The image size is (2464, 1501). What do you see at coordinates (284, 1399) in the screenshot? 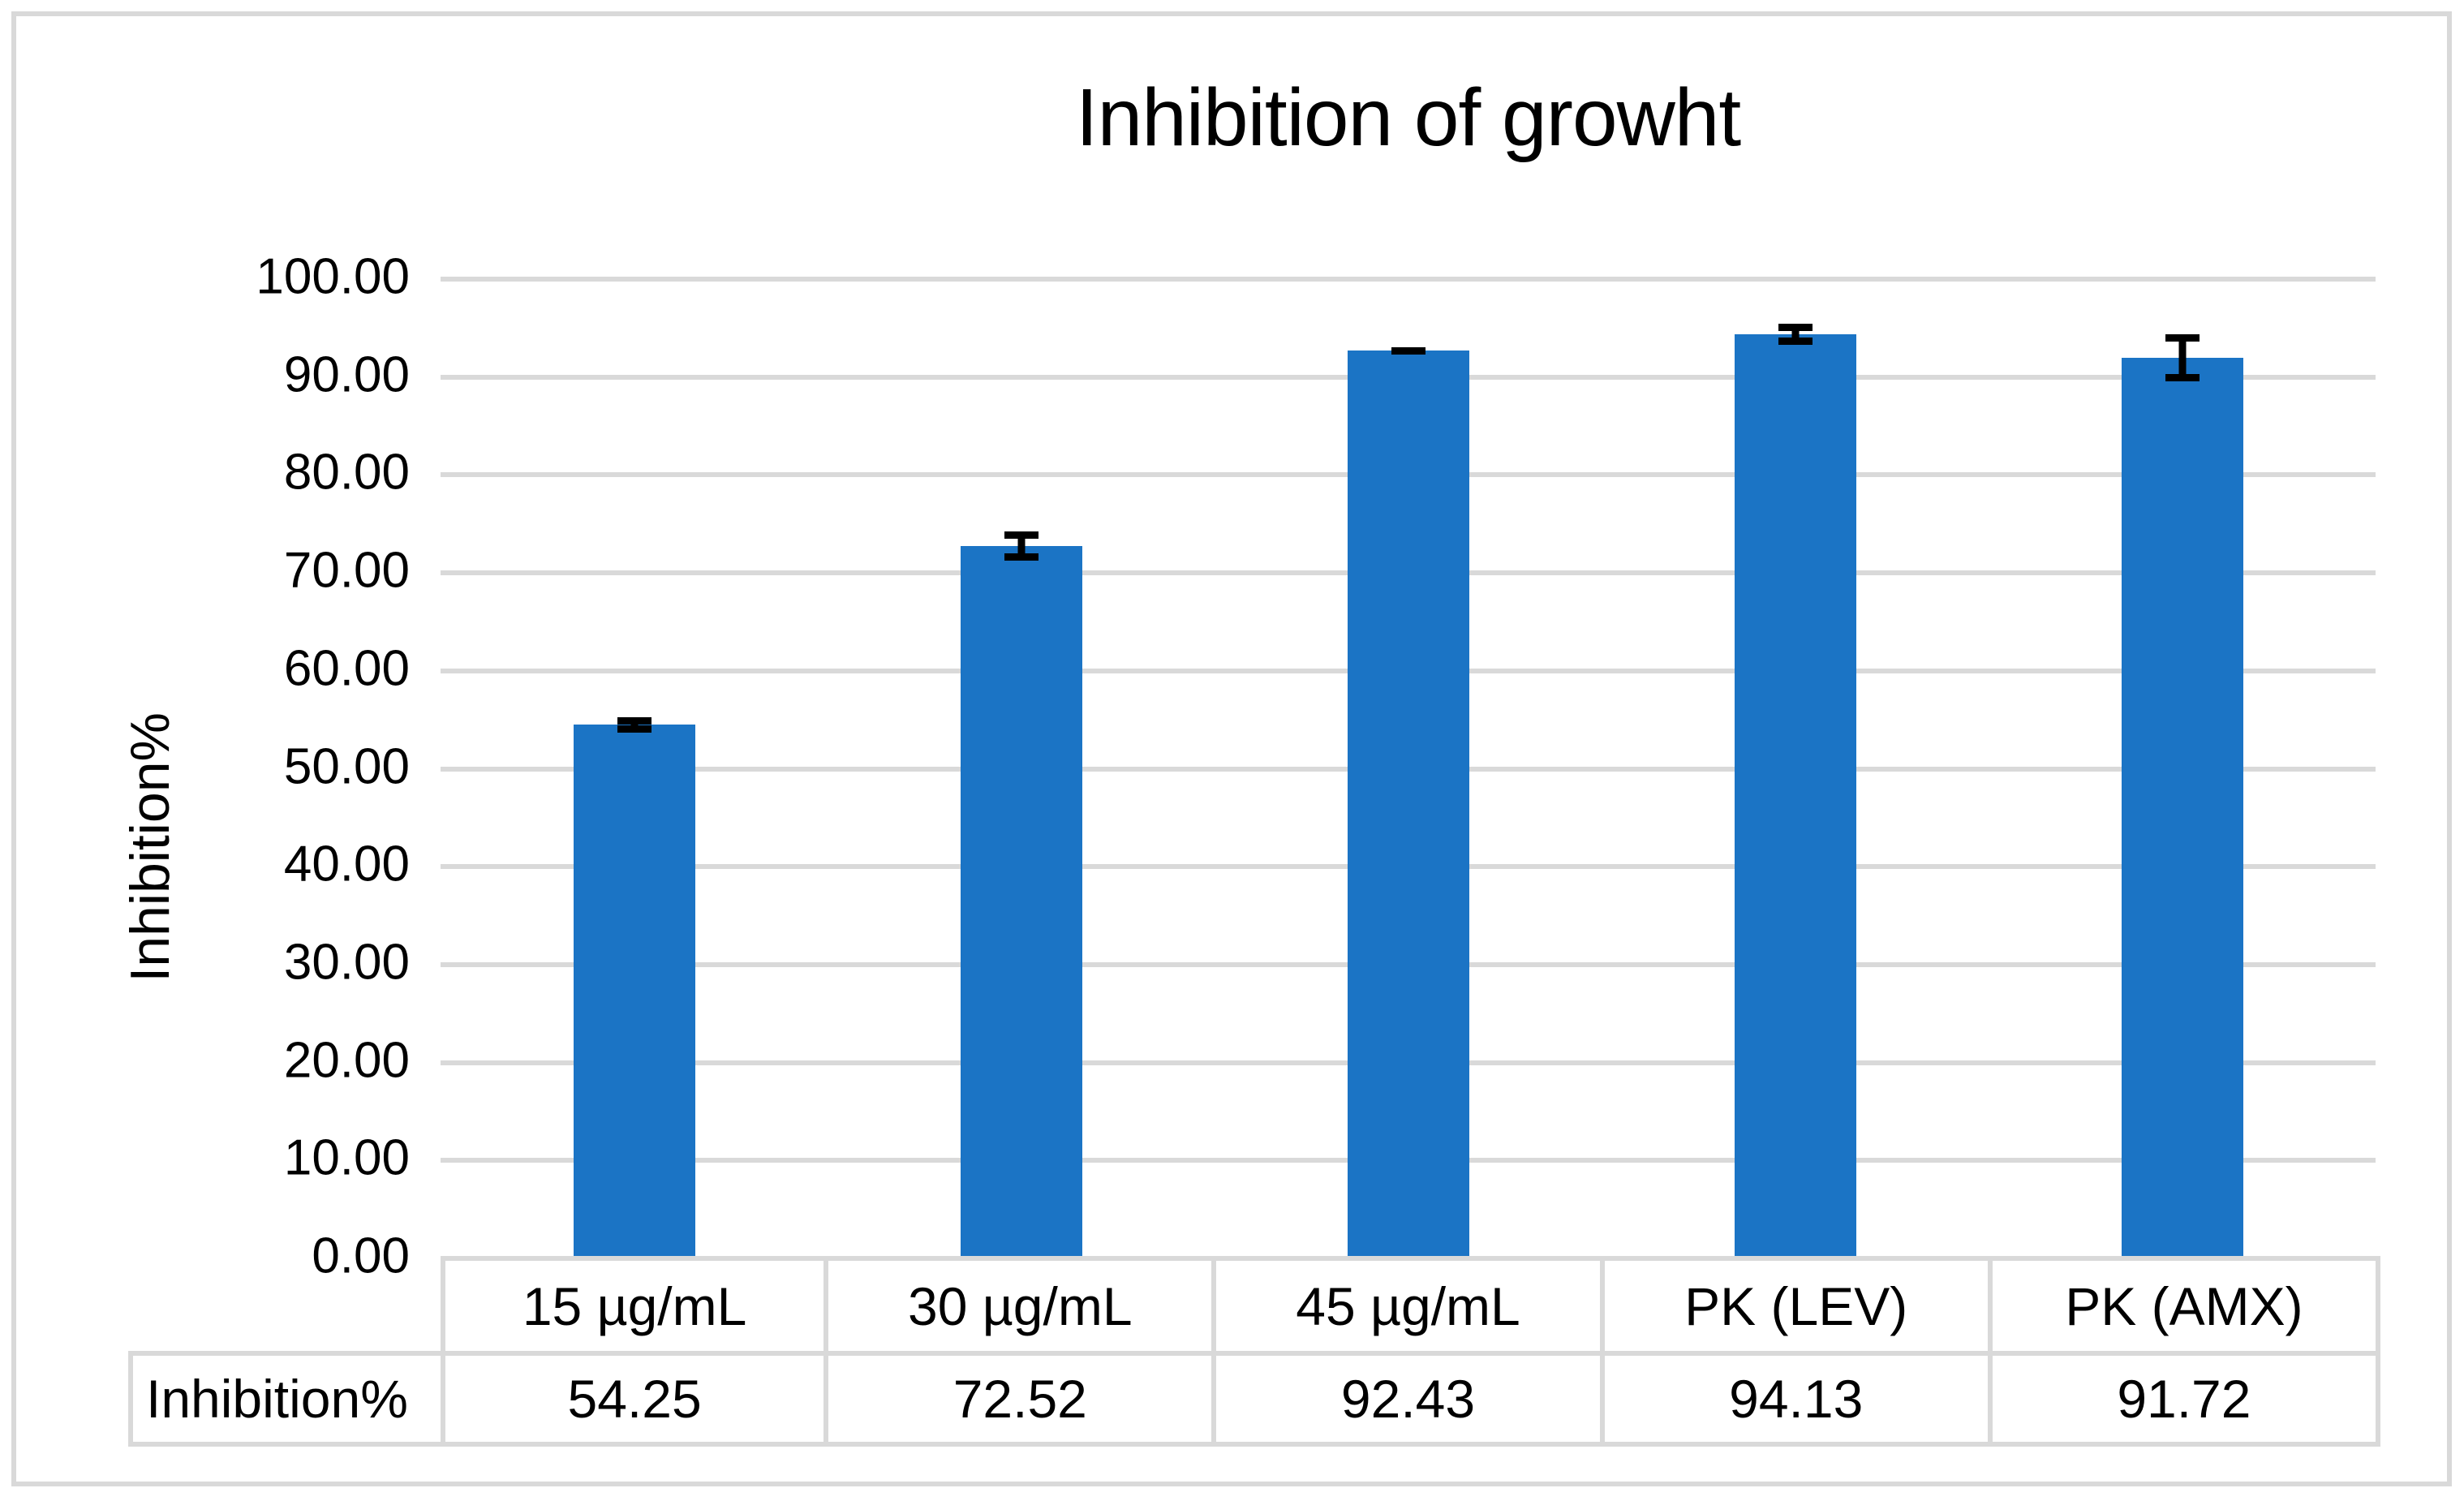
I see `table-series-label: Inhibition%` at bounding box center [284, 1399].